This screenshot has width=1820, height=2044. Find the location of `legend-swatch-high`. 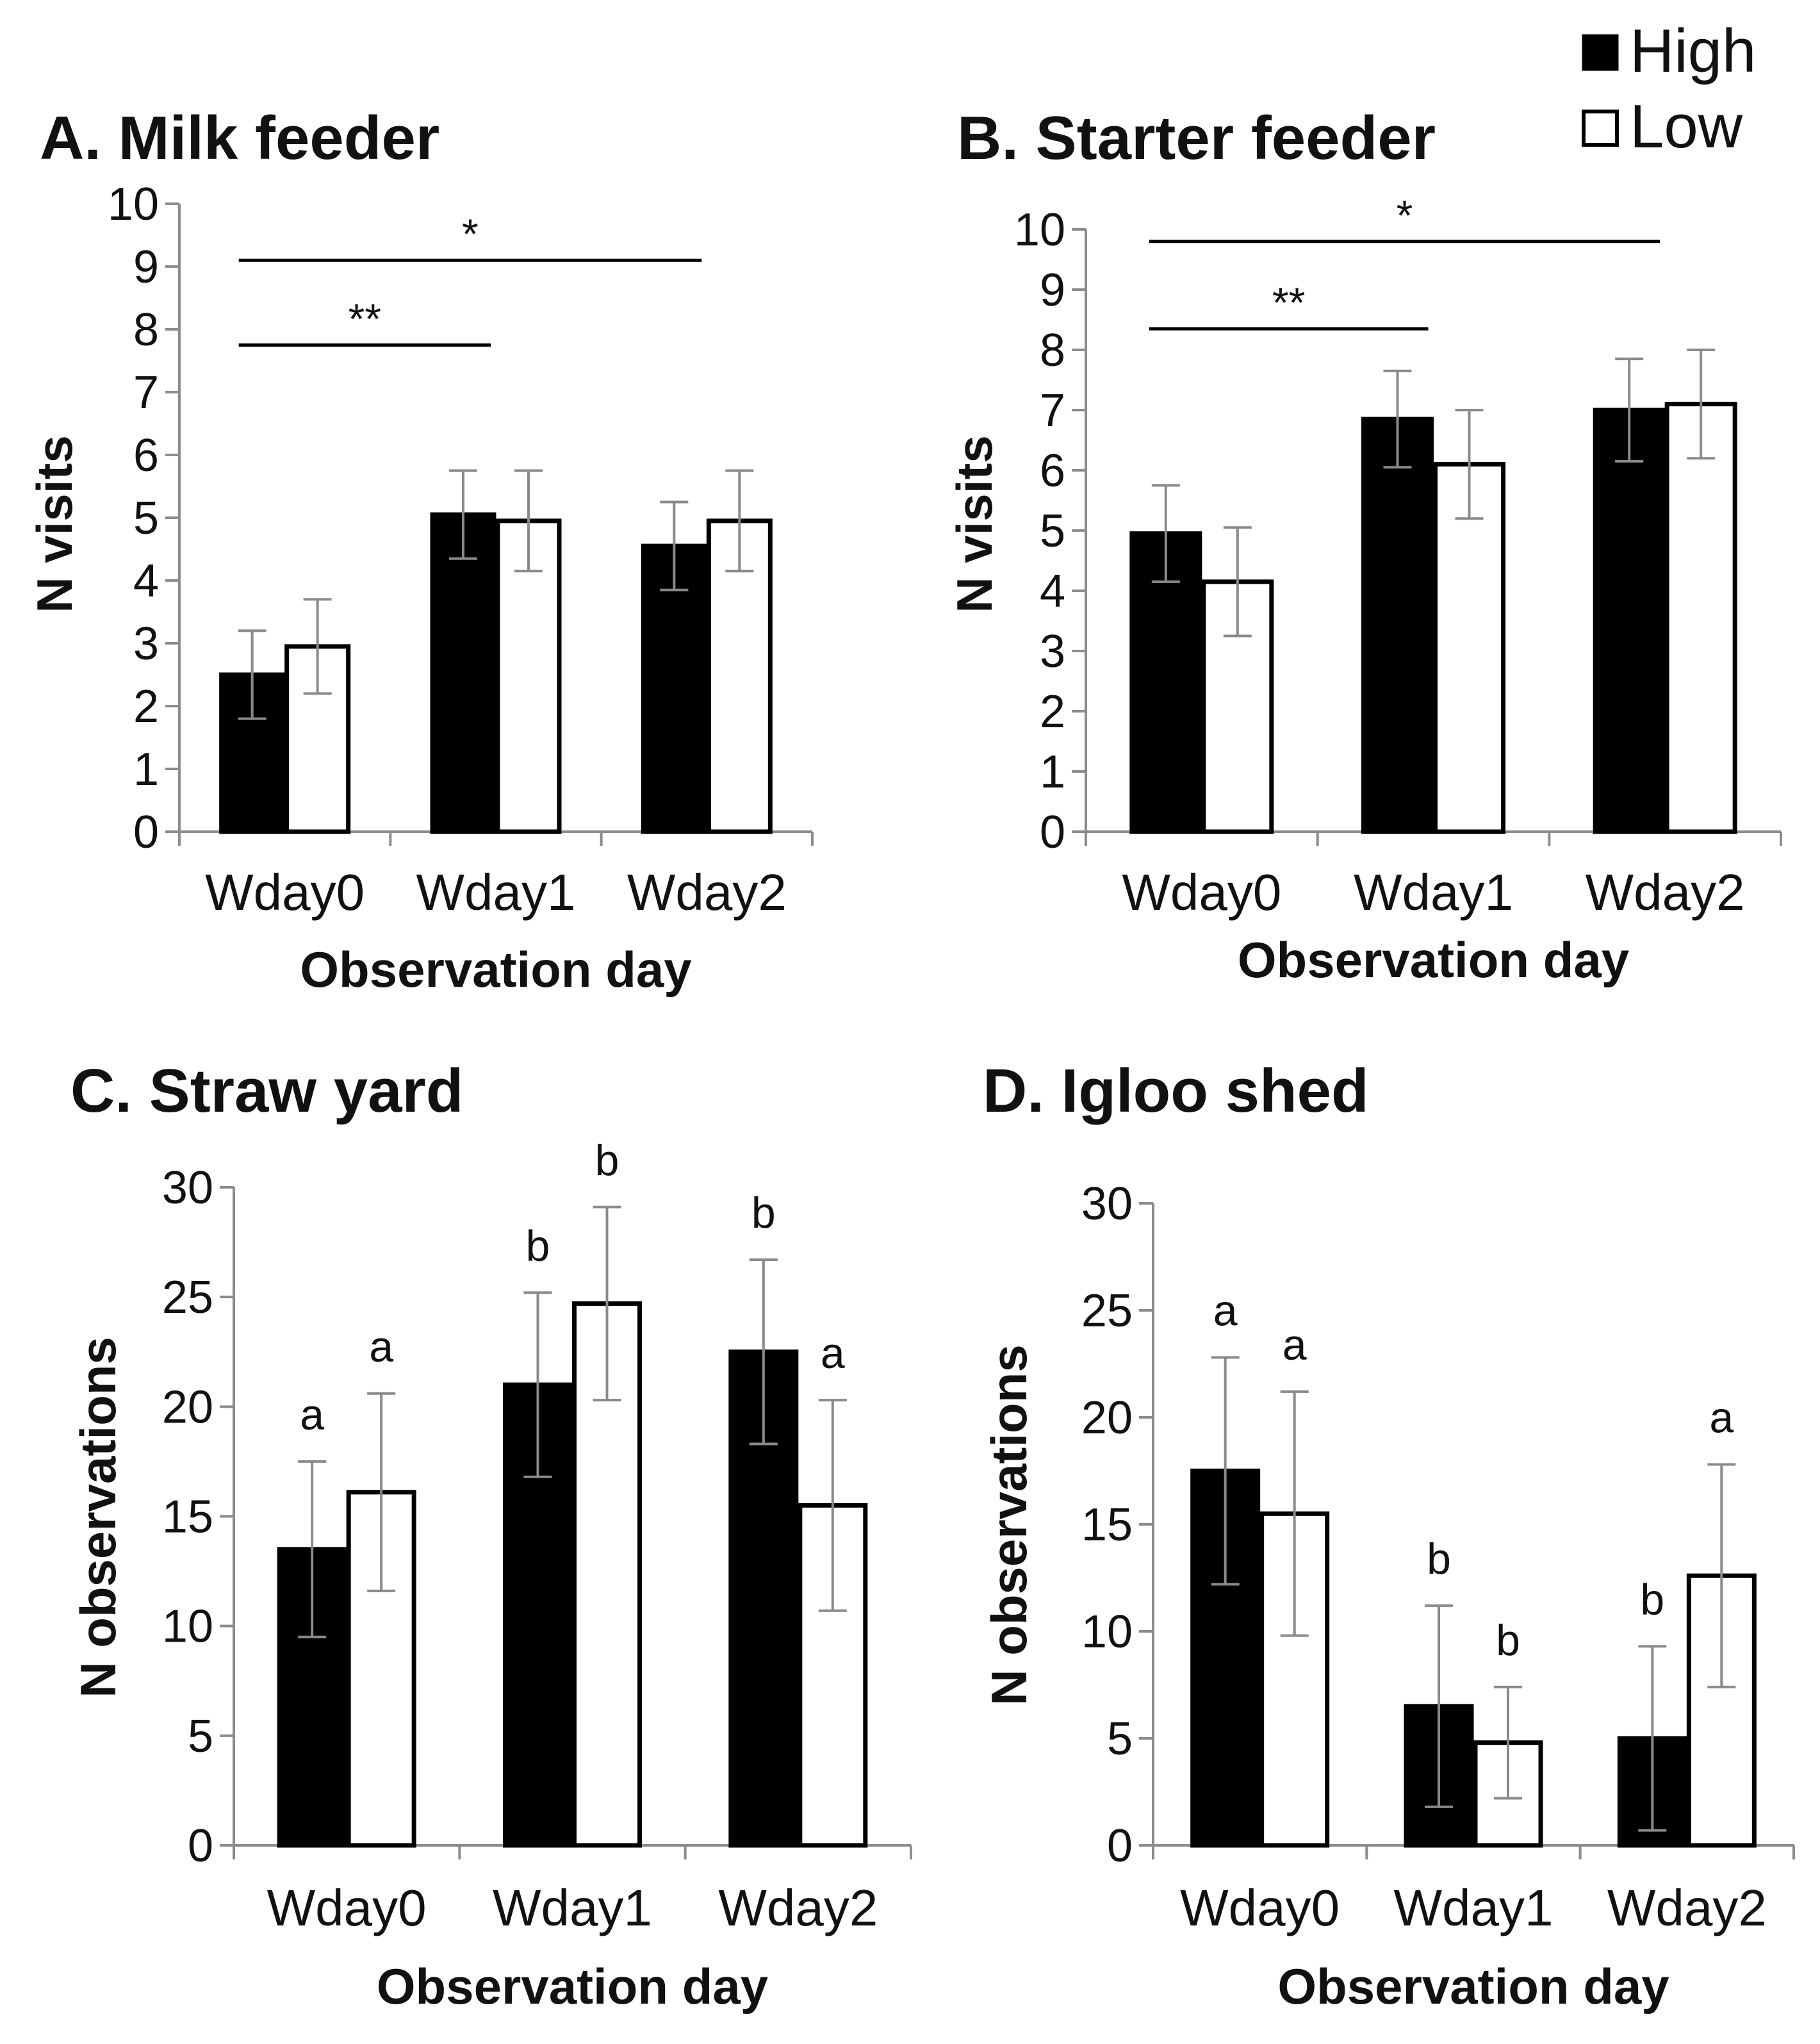

legend-swatch-high is located at coordinates (1600, 52).